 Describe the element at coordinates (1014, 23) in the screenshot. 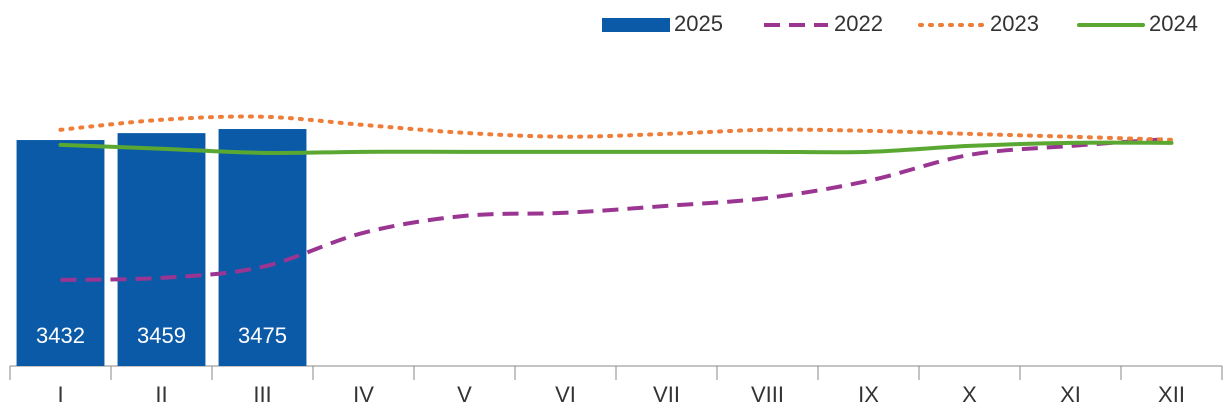

I see `legend-label: 2023` at that location.